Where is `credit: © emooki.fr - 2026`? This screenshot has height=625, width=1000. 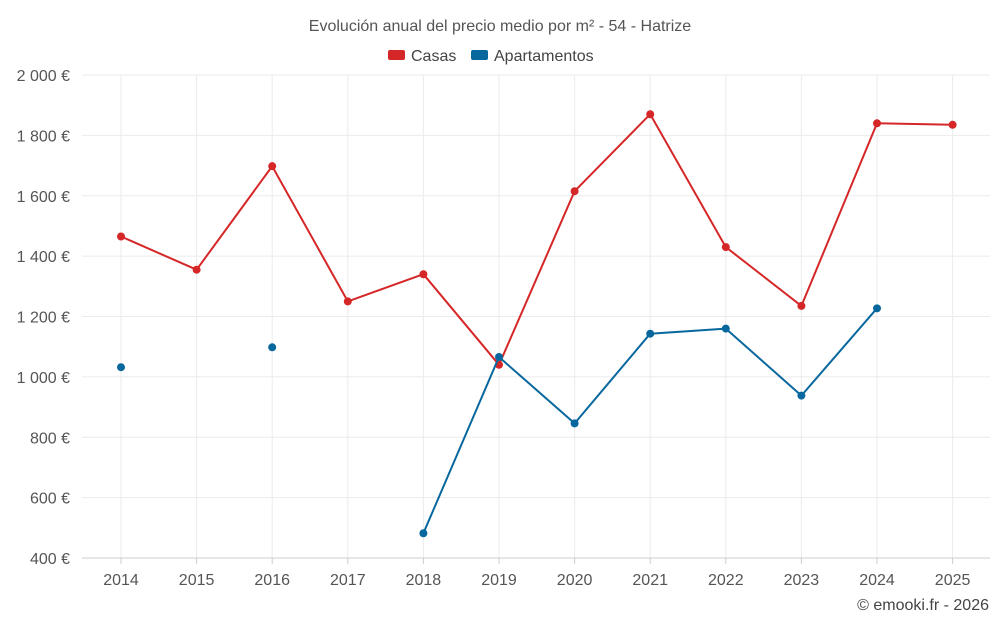 credit: © emooki.fr - 2026 is located at coordinates (923, 605).